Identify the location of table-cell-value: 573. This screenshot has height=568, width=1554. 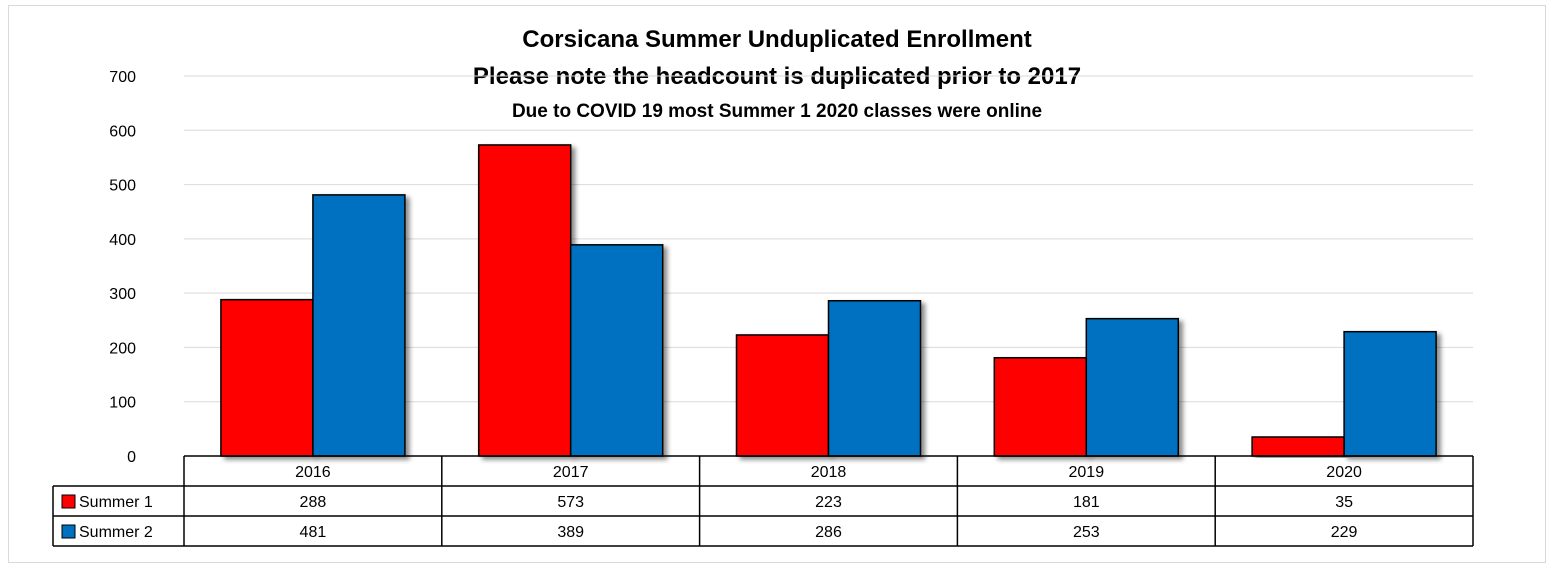
(570, 502).